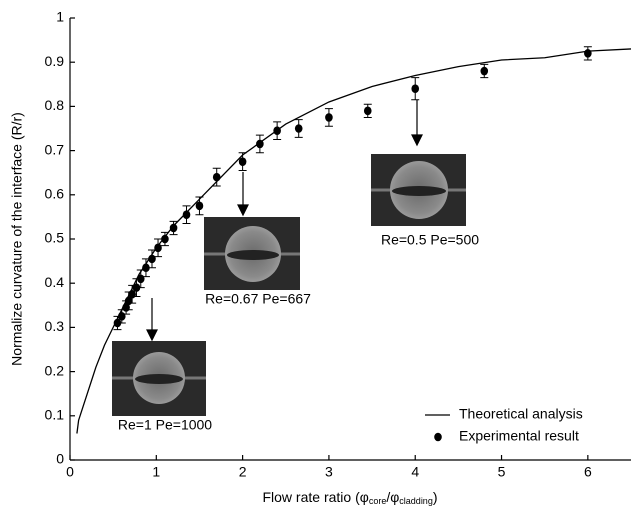 This screenshot has width=632, height=511. I want to click on x-label-part: /, so click(388, 497).